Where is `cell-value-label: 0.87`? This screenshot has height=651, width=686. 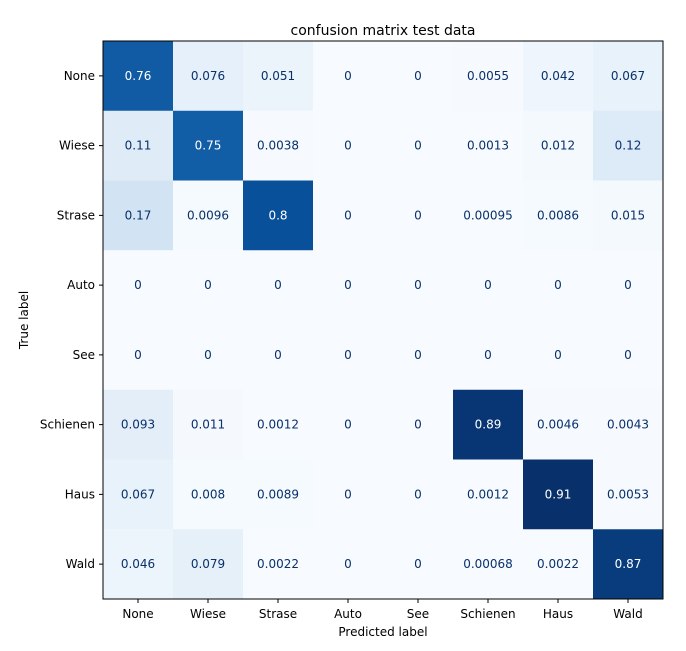
cell-value-label: 0.87 is located at coordinates (628, 564).